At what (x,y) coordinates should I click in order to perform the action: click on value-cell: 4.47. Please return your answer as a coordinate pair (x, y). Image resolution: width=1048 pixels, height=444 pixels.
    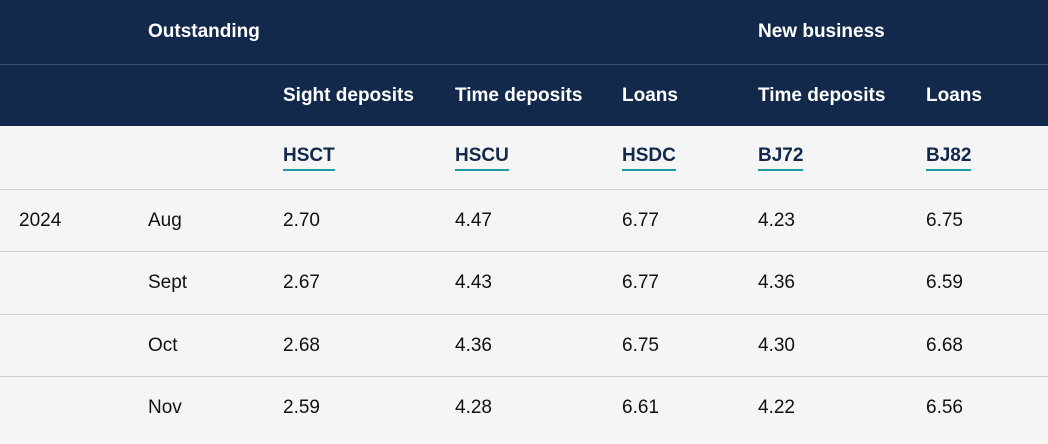
    Looking at the image, I should click on (473, 220).